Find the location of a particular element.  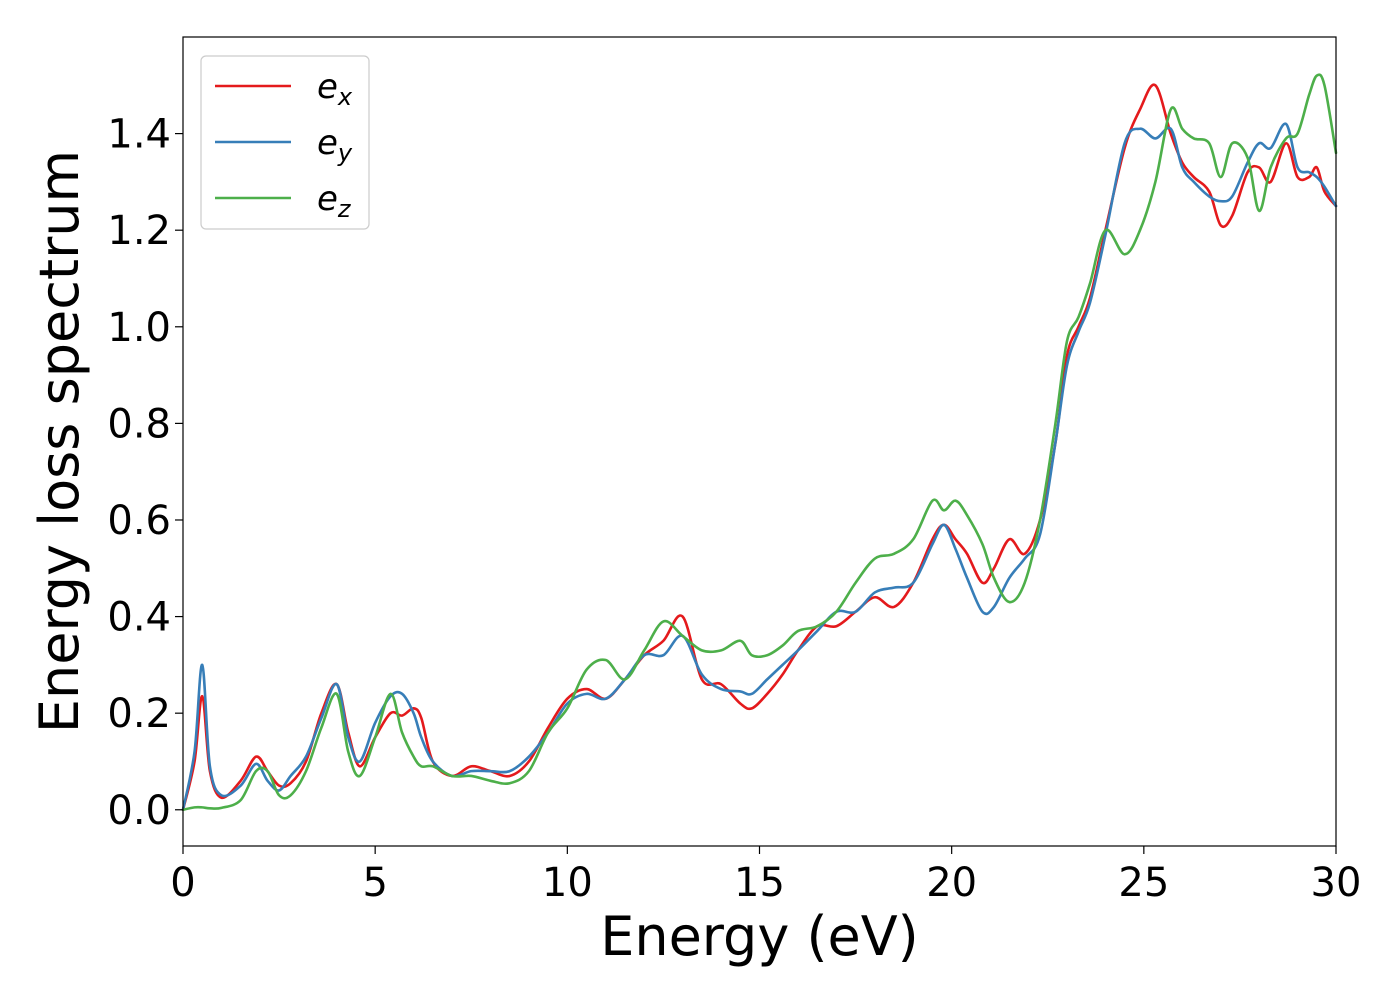

x-tick-label: 30 is located at coordinates (1336, 883).